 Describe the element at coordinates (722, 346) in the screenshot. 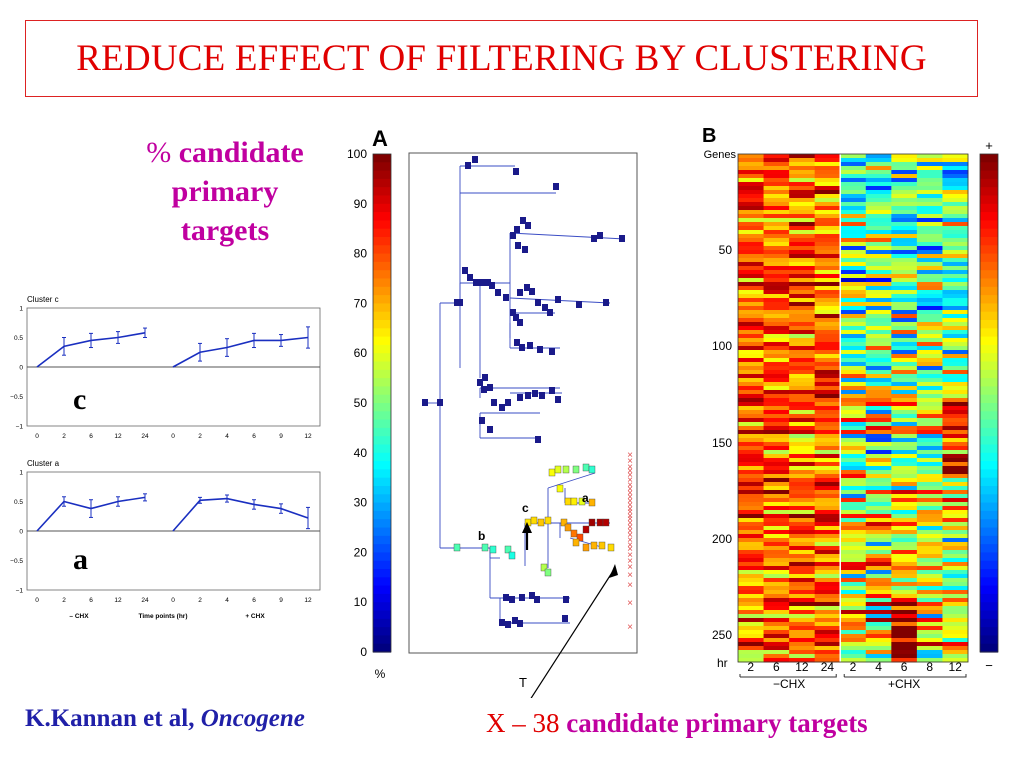

I see `heatmap-ytick: 100` at that location.